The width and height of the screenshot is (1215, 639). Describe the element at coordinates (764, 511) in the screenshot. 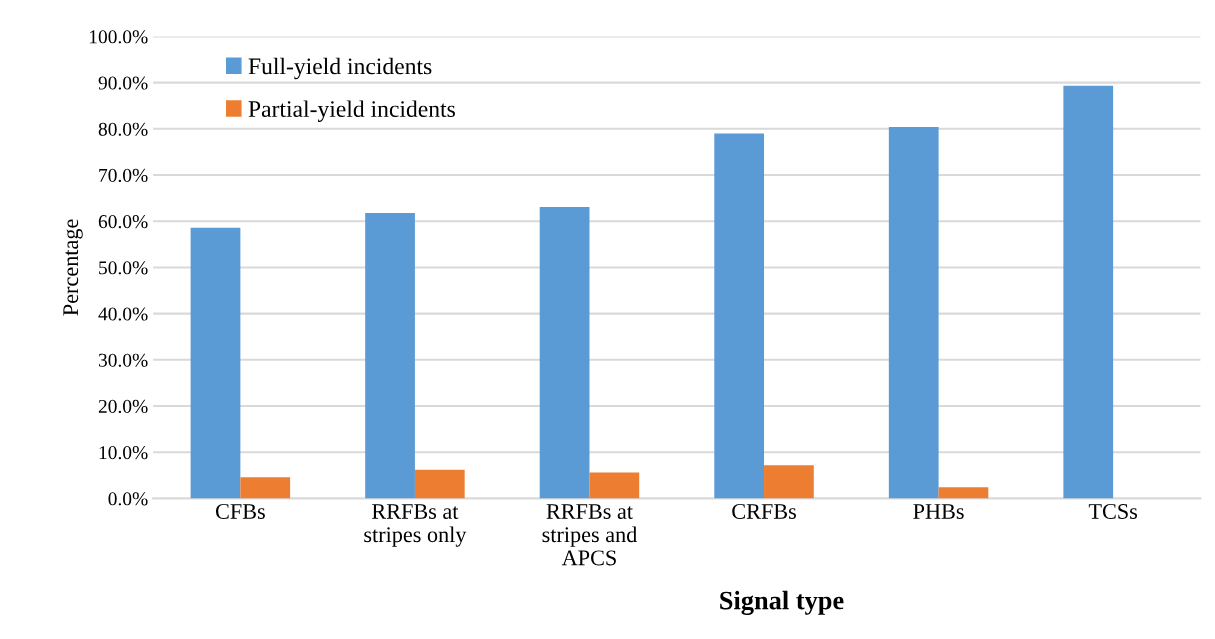

I see `x-tick-label: CRFBs` at that location.